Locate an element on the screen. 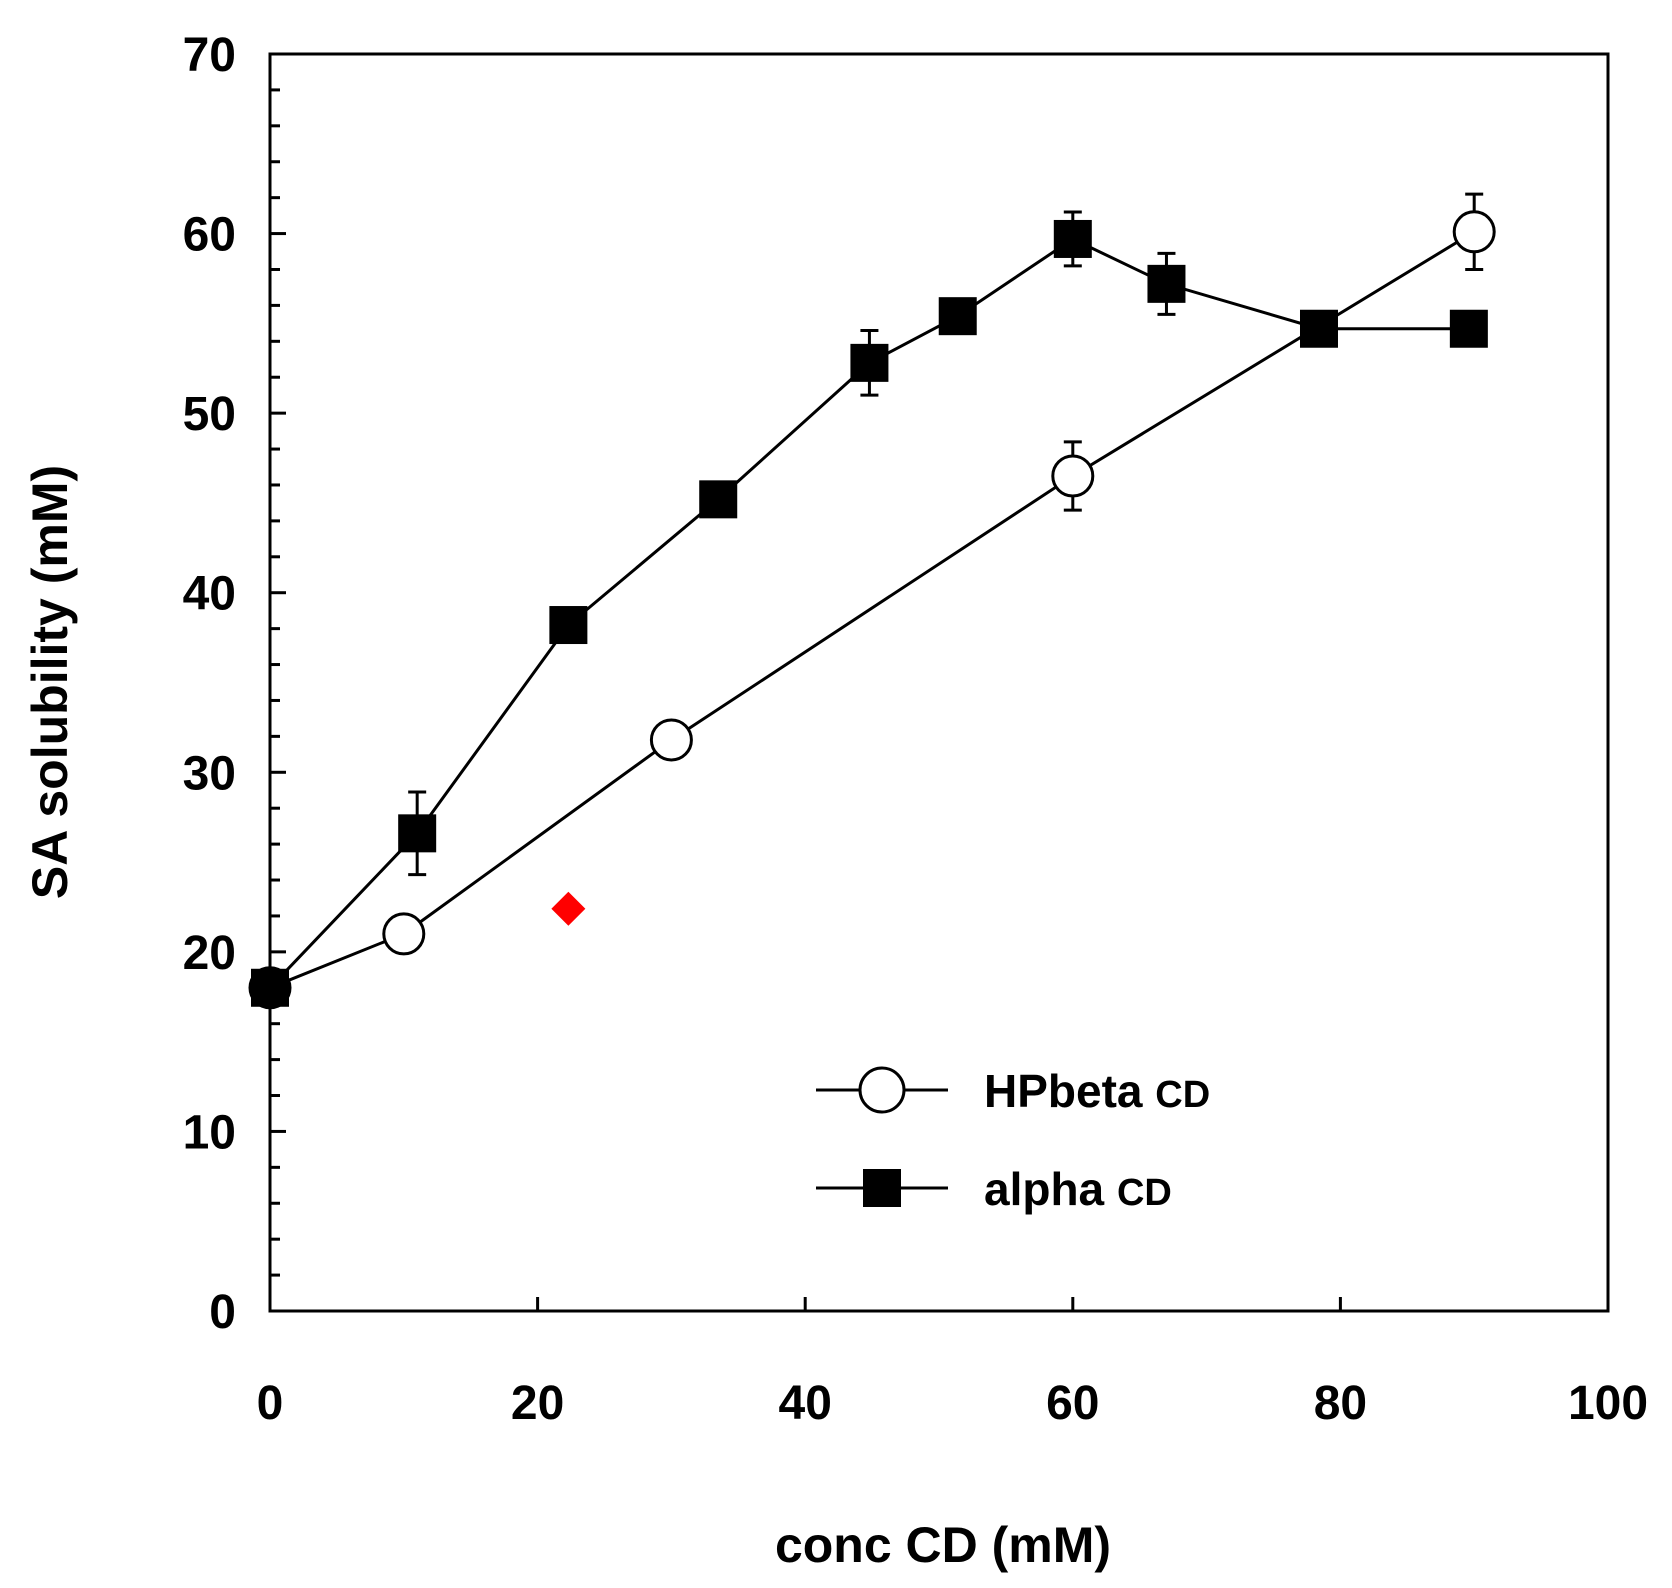 The height and width of the screenshot is (1588, 1672). y-tick-label: 30 is located at coordinates (209, 773).